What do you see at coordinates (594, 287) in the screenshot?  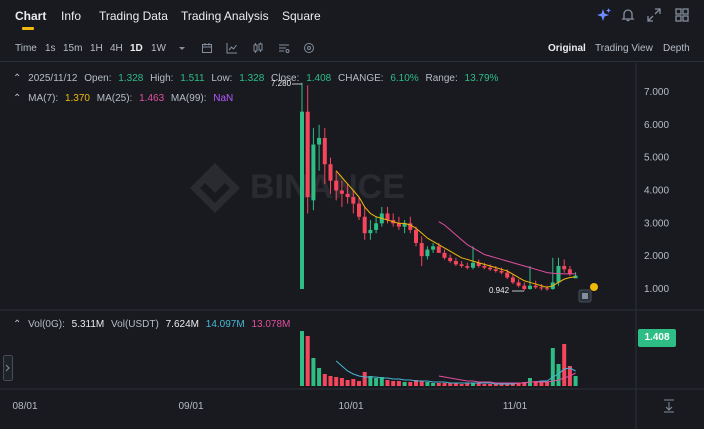 I see `event-marker-icon` at bounding box center [594, 287].